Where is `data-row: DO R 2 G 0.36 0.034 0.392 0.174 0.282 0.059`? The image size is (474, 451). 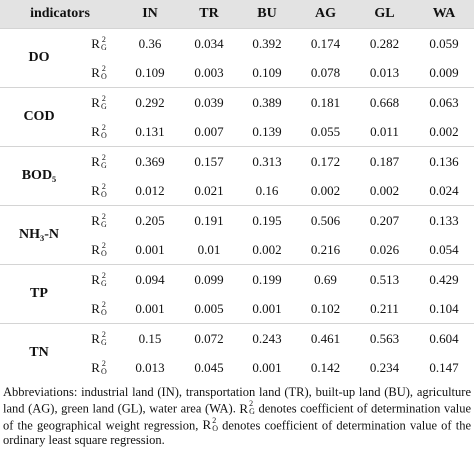
data-row: DO R 2 G 0.36 0.034 0.392 0.174 0.282 0.059 is located at coordinates (237, 58).